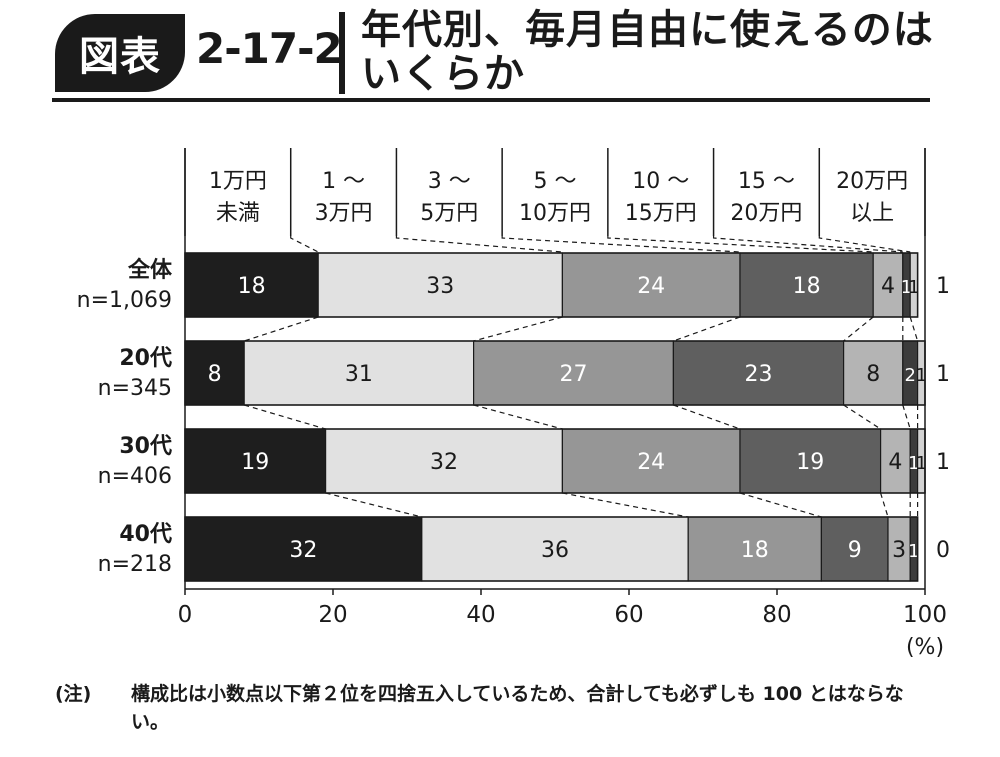 This screenshot has width=1000, height=757. I want to click on legend-label: 15万円, so click(661, 213).